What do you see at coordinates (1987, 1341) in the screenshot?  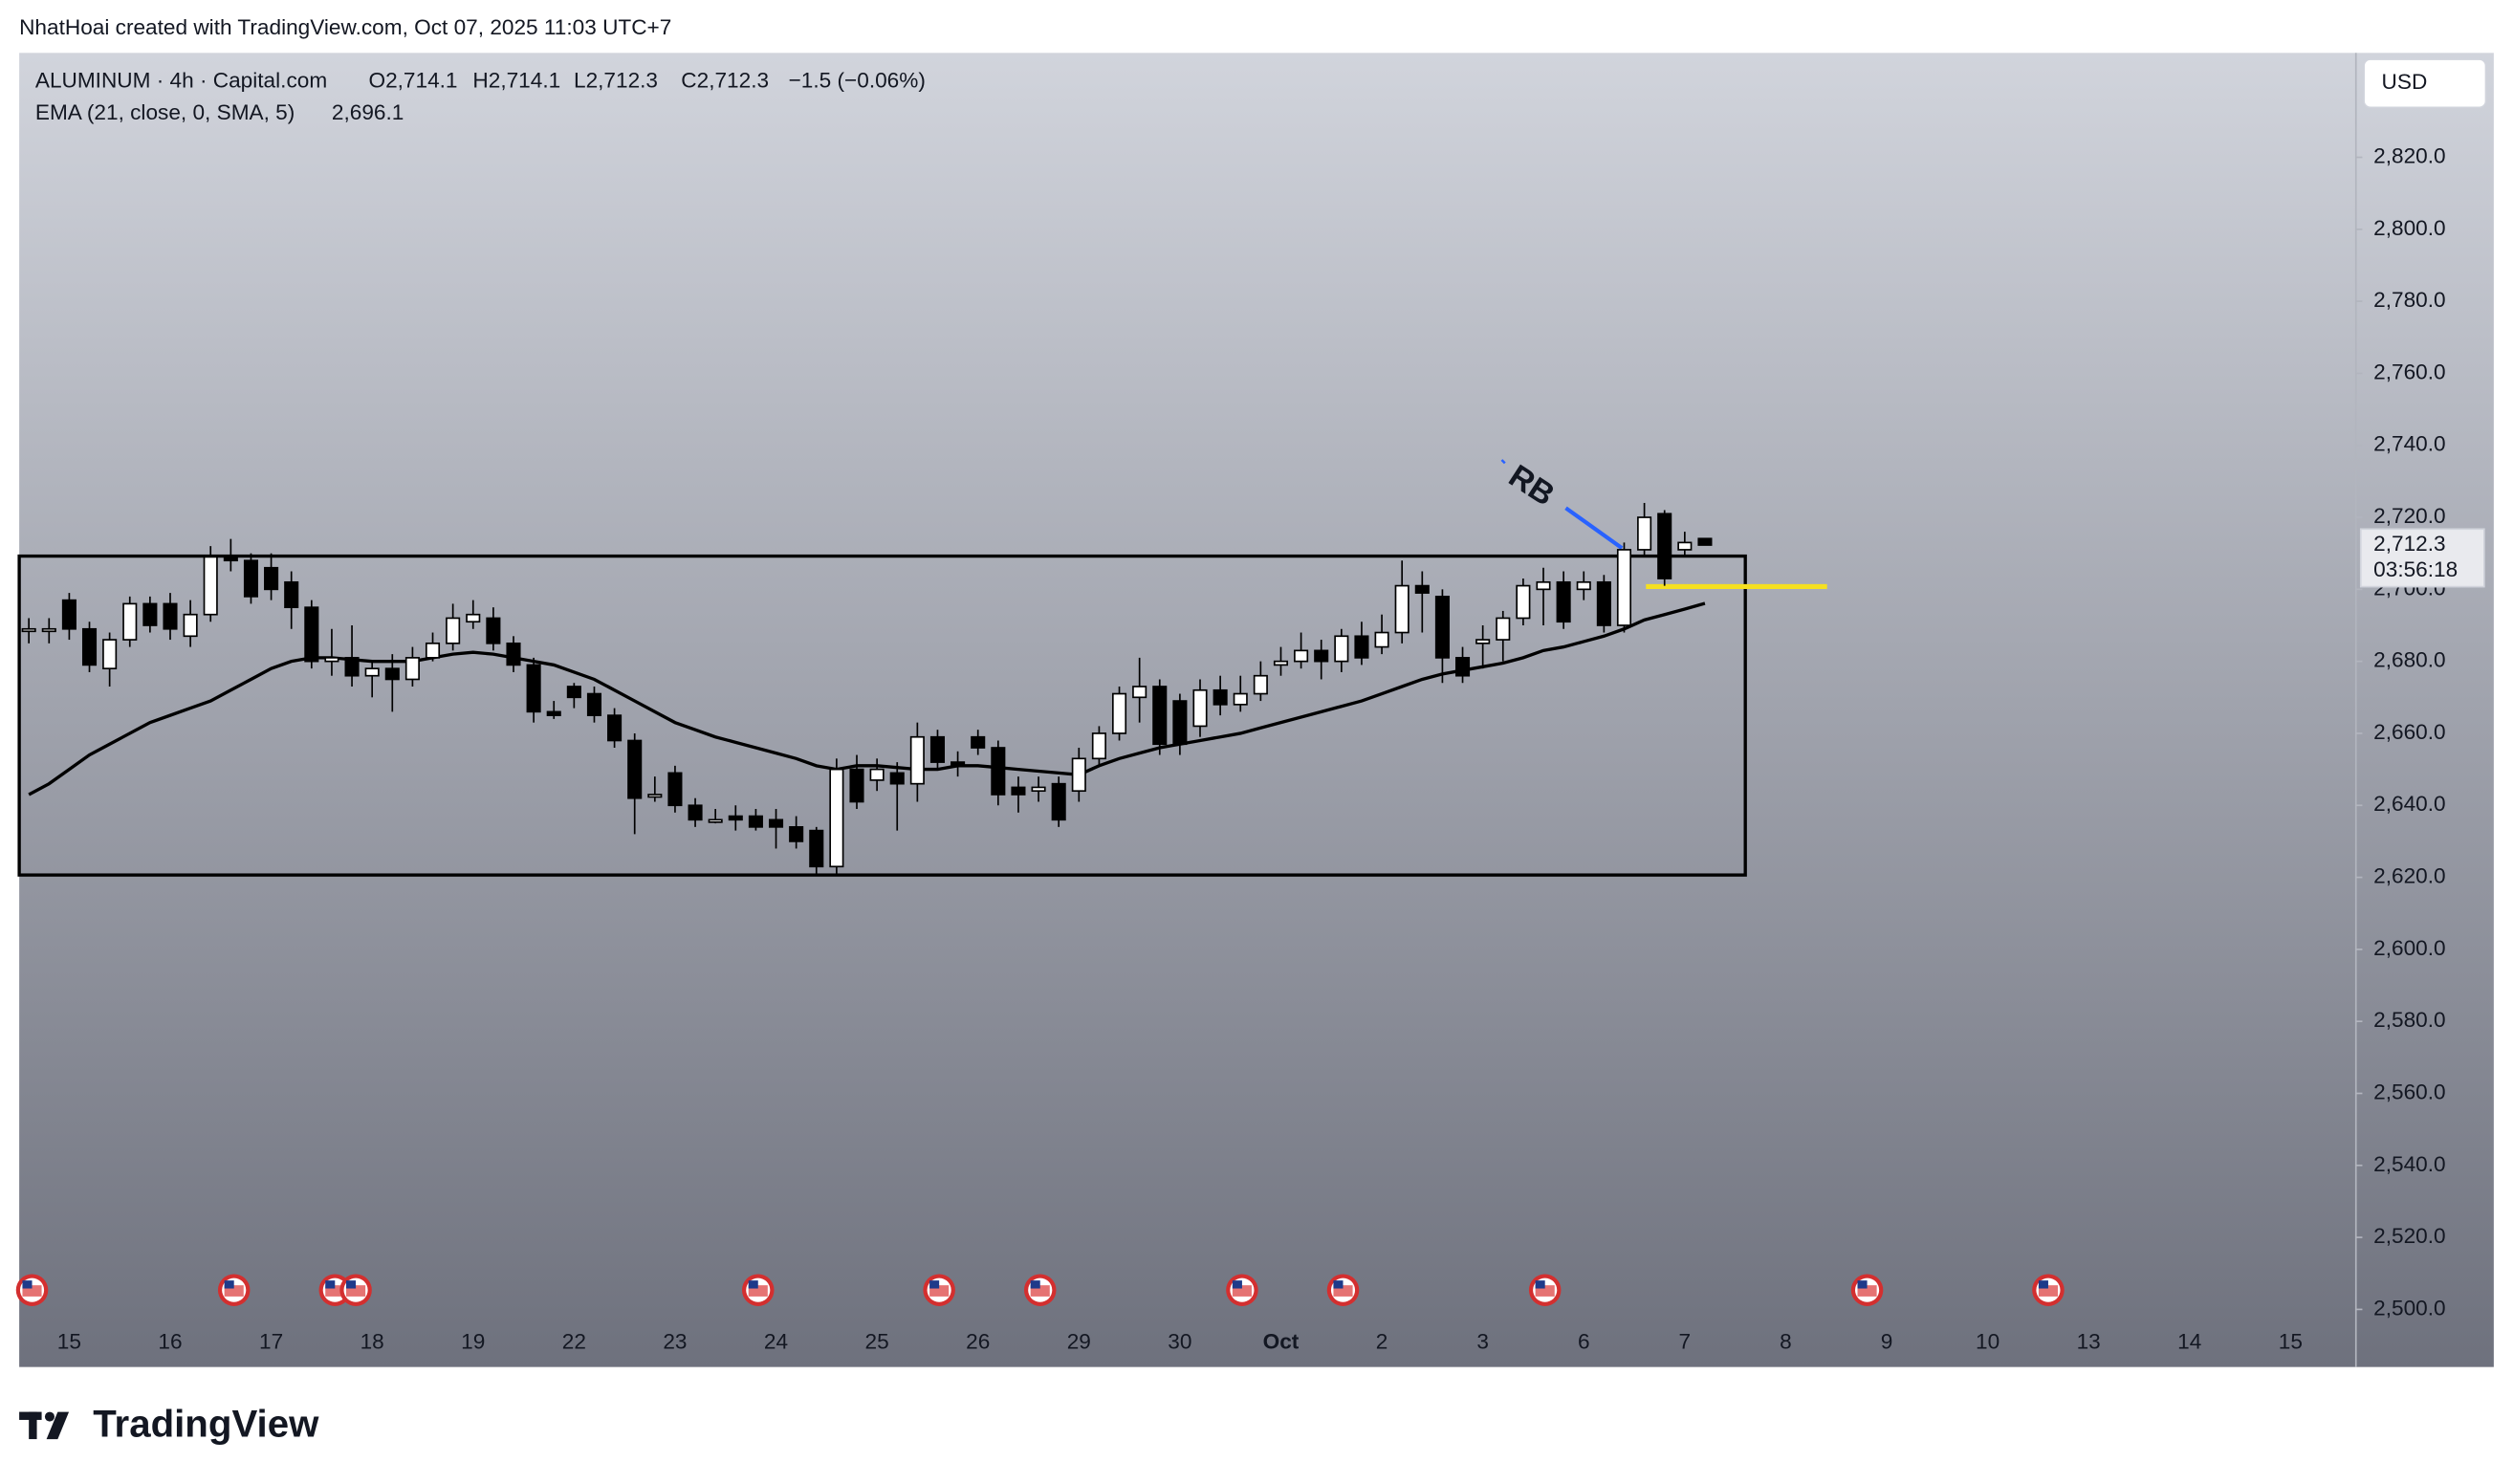 I see `x-tick-label: 10` at bounding box center [1987, 1341].